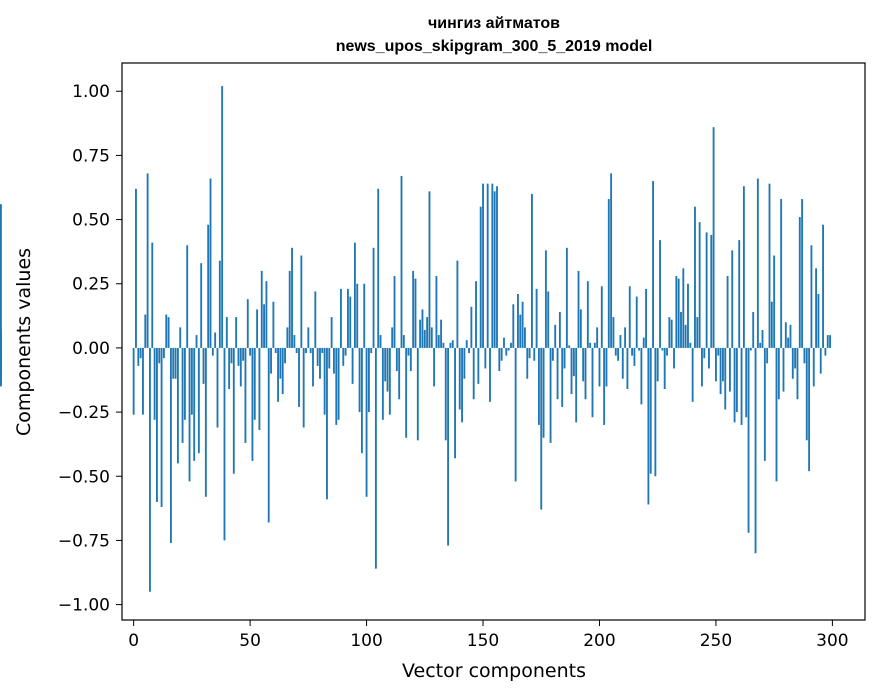 This screenshot has width=880, height=696. Describe the element at coordinates (494, 23) in the screenshot. I see `chart-title-line-1: чингиз айтматов` at that location.